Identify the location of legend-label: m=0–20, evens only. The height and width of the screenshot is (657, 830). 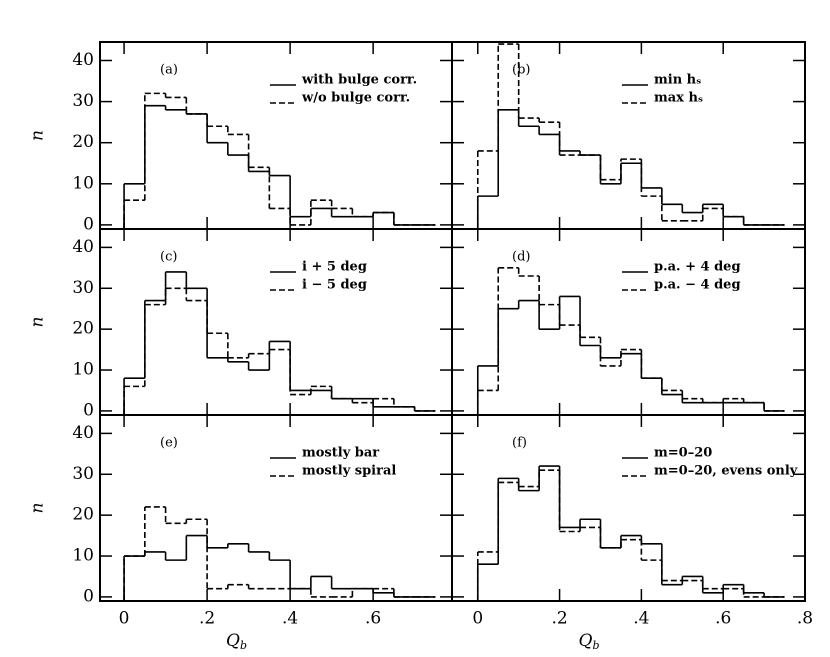
(726, 471).